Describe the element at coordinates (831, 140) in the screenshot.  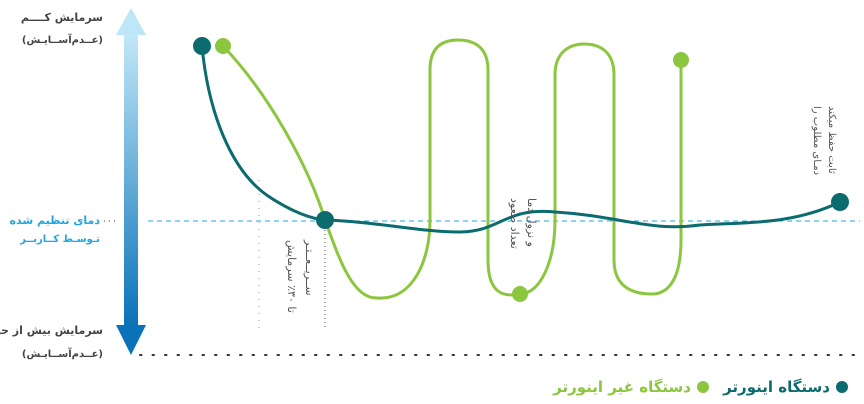
I see `stable-note-2: ثابت حفظ میکند` at that location.